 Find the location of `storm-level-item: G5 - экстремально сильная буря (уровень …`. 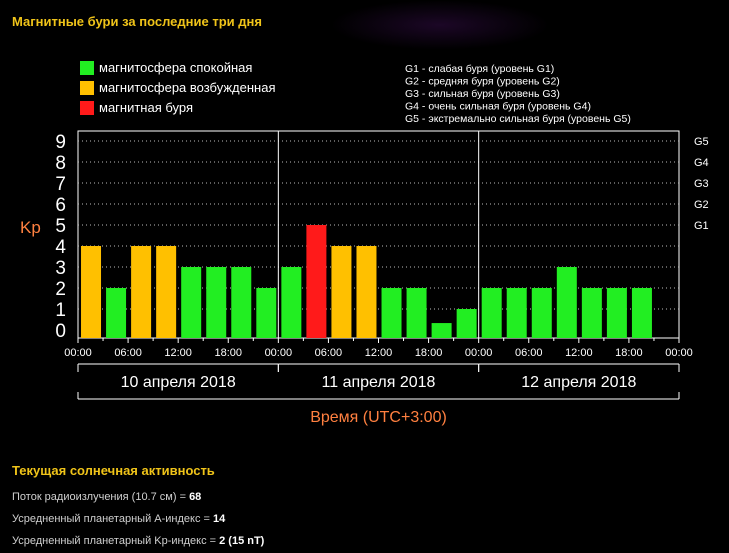

storm-level-item: G5 - экстремально сильная буря (уровень … is located at coordinates (518, 119).